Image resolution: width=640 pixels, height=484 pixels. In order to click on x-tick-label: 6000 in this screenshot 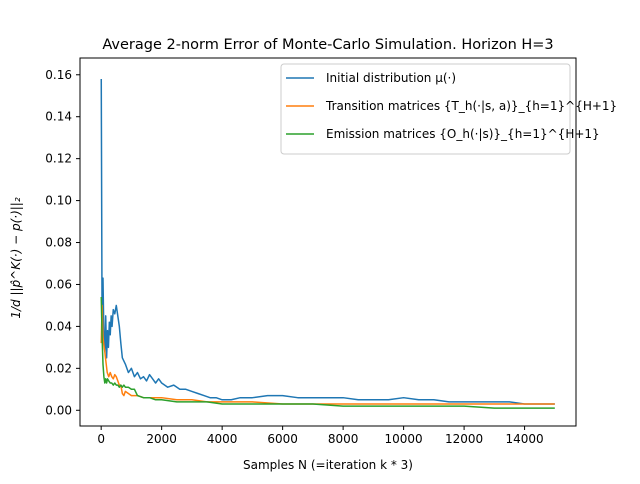, I will do `click(282, 439)`.